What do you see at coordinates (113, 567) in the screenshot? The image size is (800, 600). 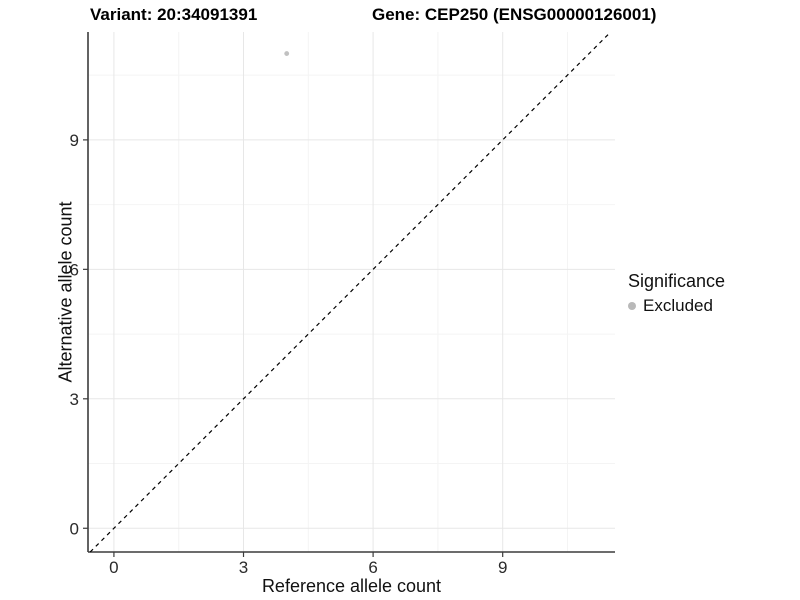 I see `x-tick-label: 0` at bounding box center [113, 567].